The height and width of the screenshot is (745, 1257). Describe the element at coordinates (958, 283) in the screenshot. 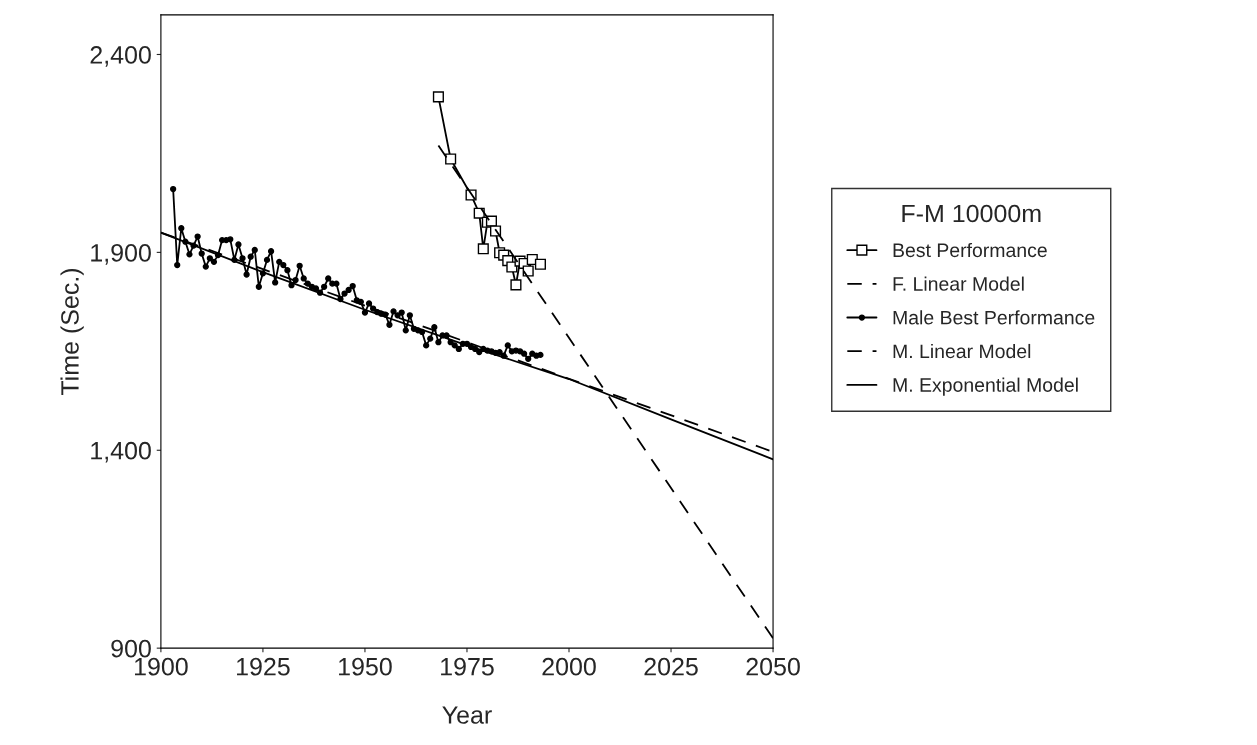

I see `legend-label: F. Linear Model` at that location.